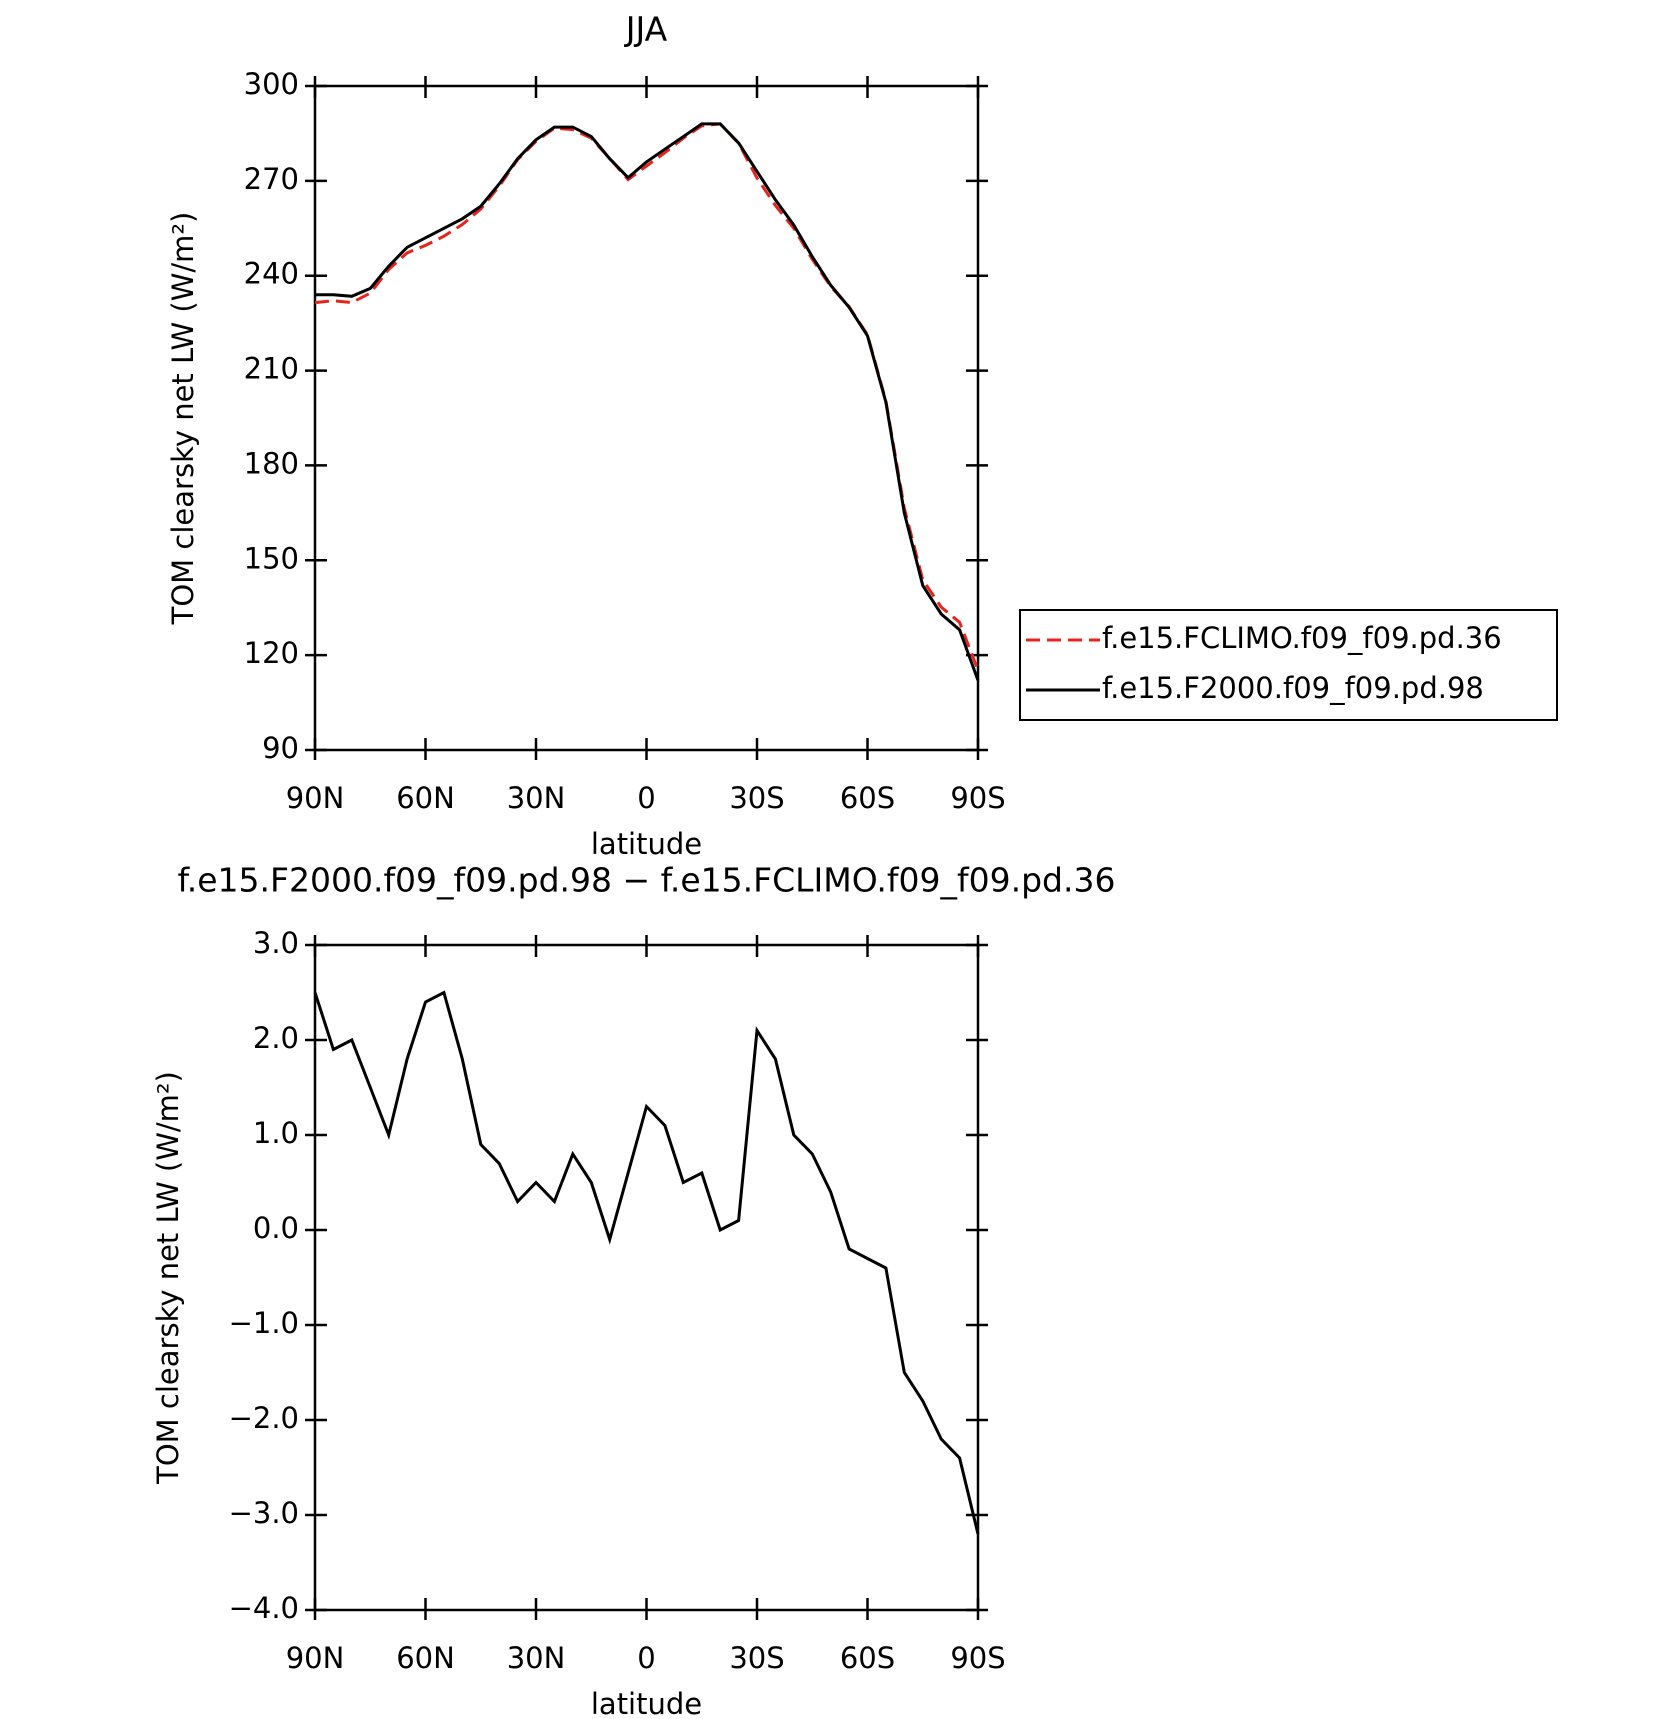 The image size is (1655, 1719). What do you see at coordinates (271, 463) in the screenshot?
I see `y-tick-label: 180` at bounding box center [271, 463].